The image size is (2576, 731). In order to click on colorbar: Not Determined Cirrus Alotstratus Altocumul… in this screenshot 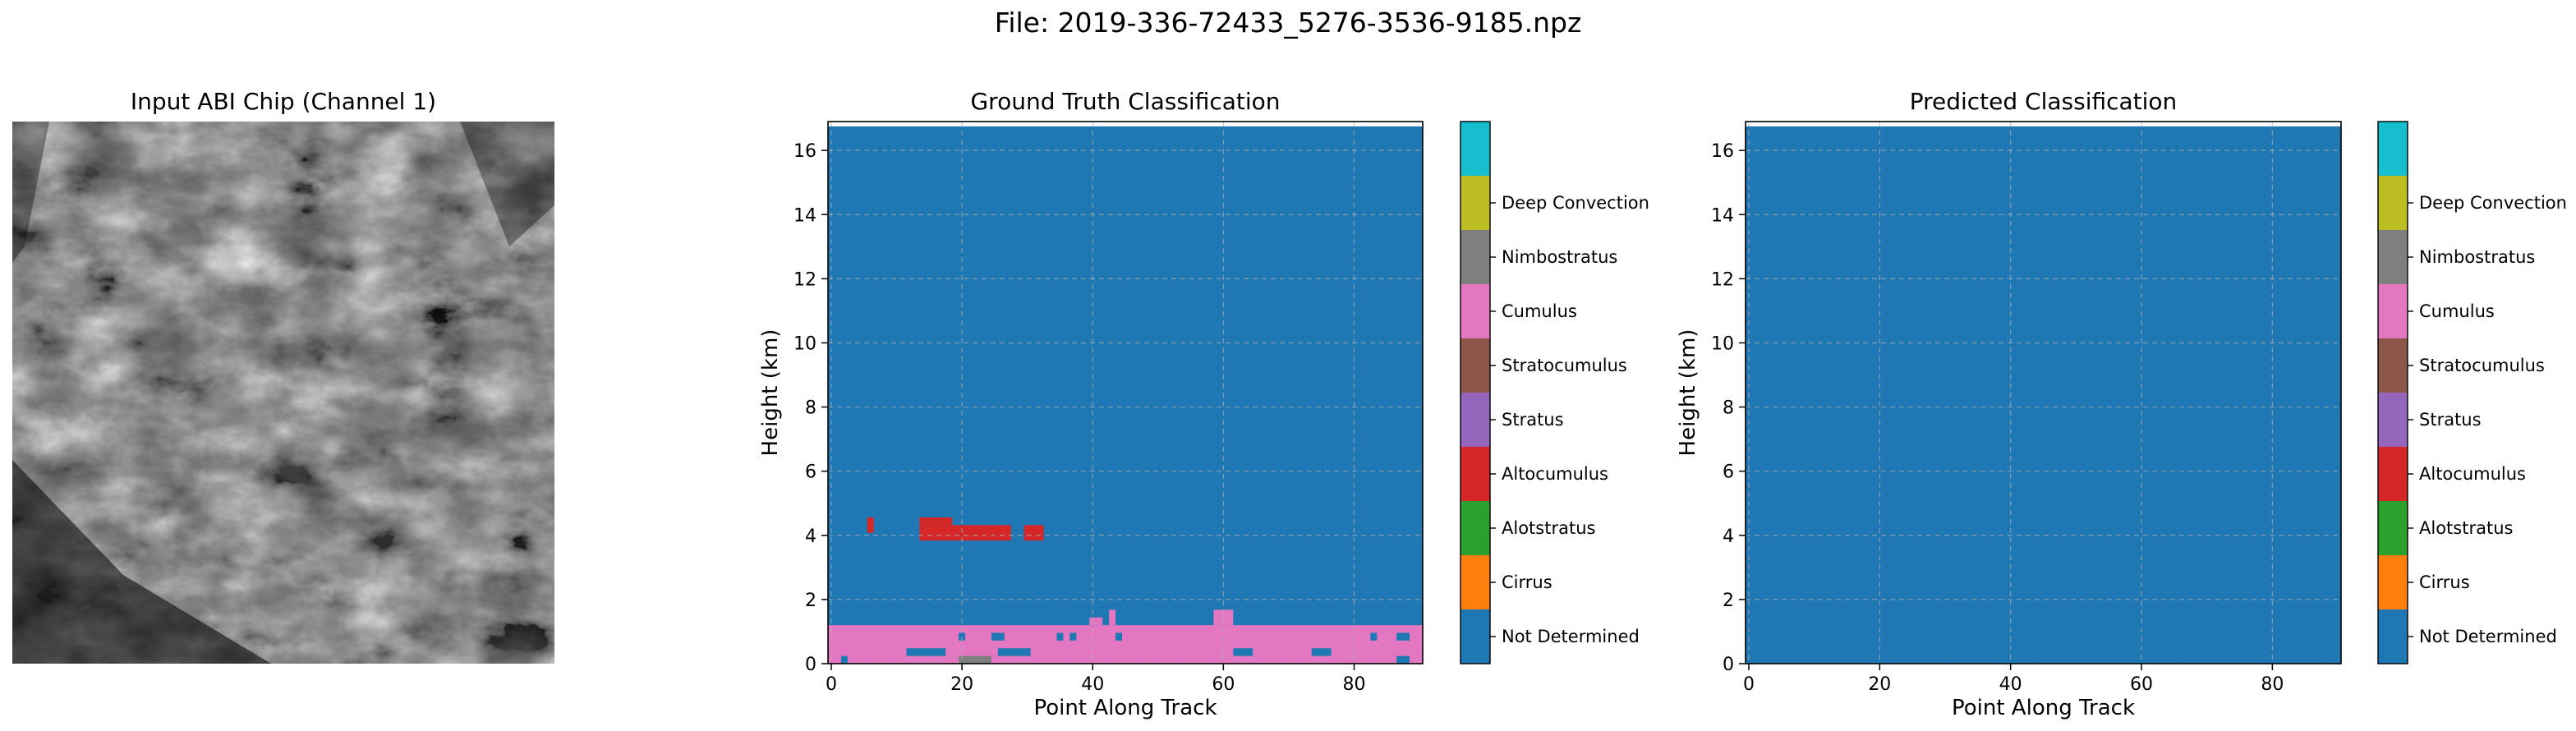, I will do `click(1554, 392)`.